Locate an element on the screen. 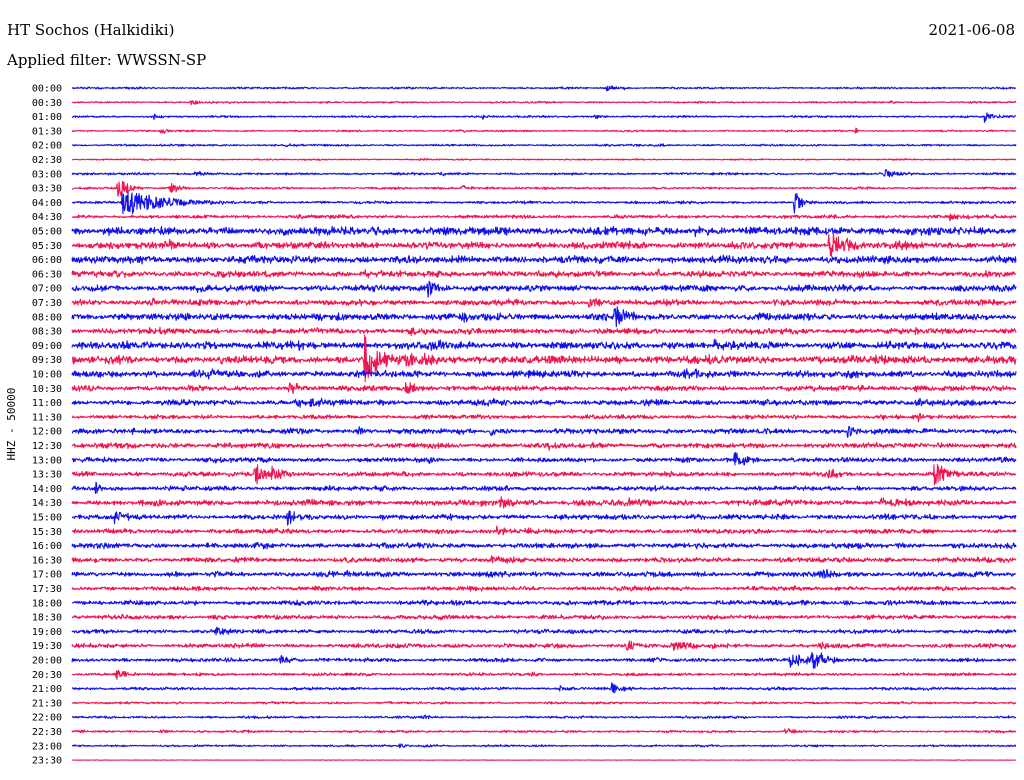  time-label-14-30: 14:30 is located at coordinates (47, 503).